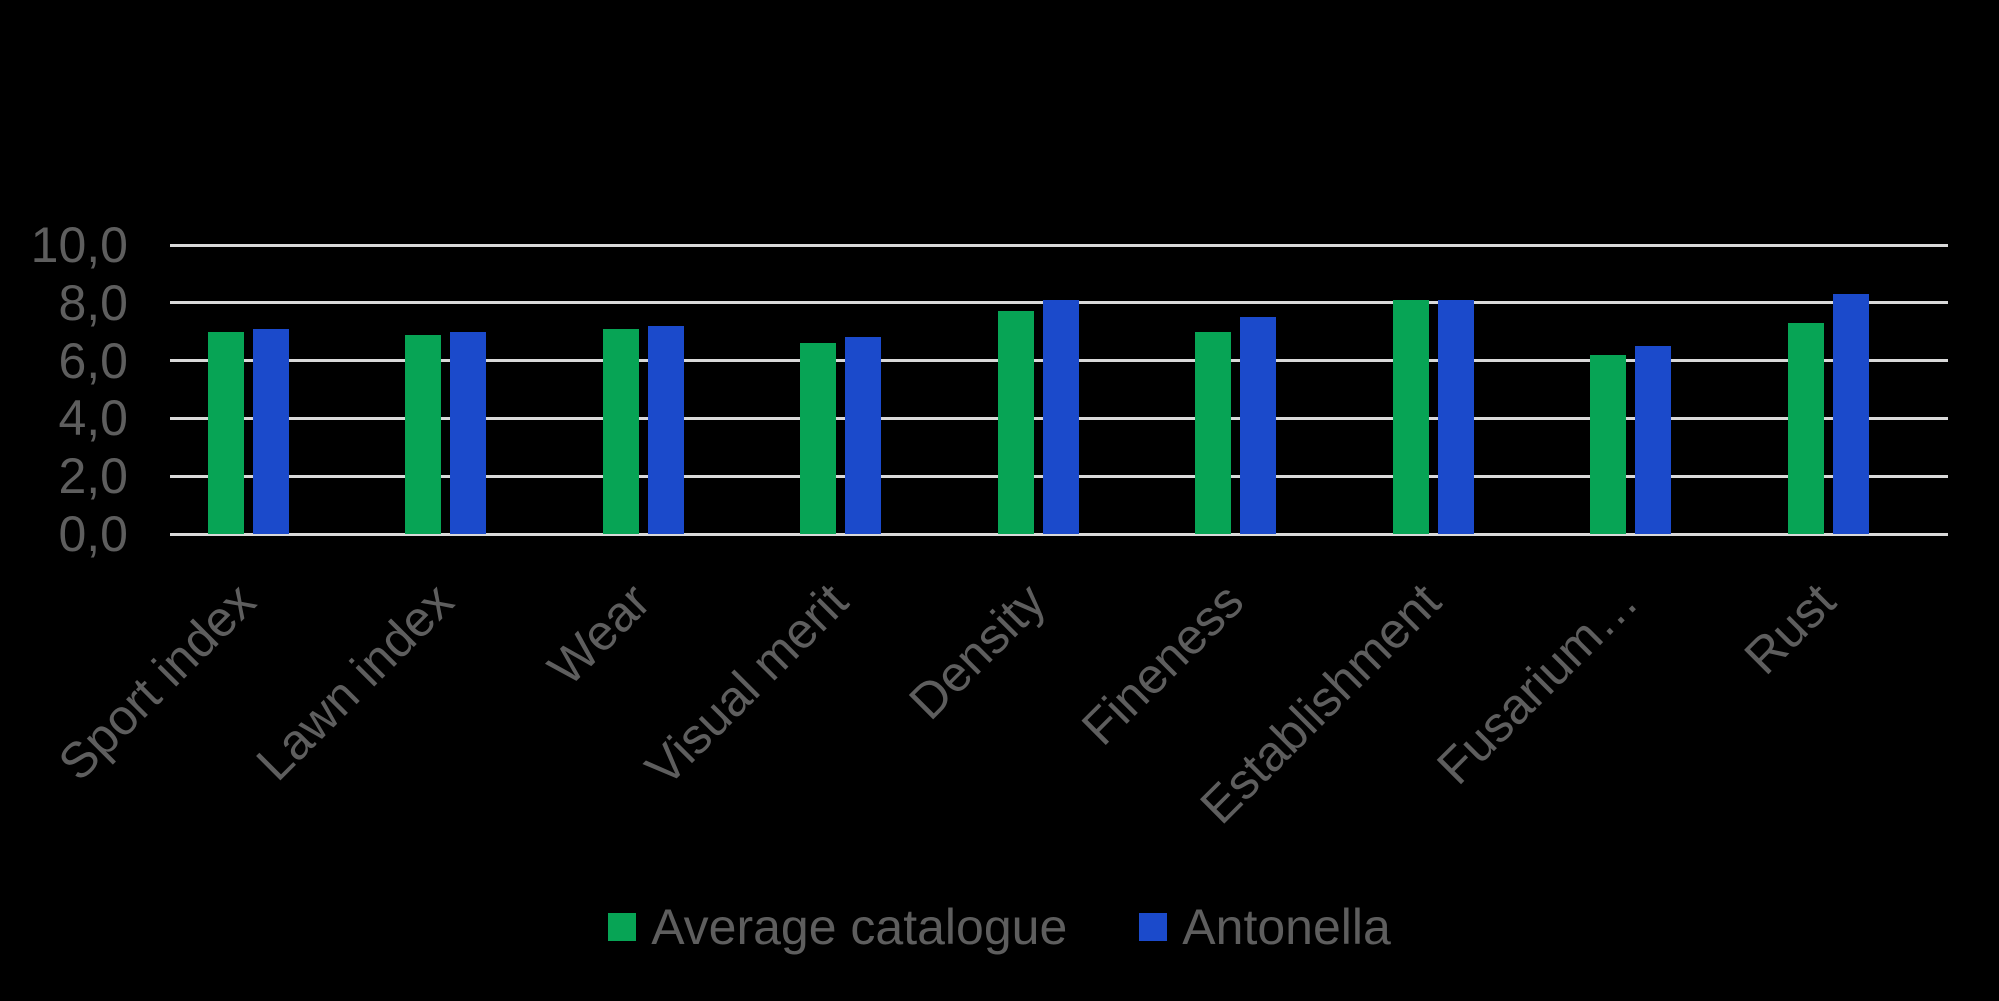  I want to click on y-tick-label: 2,0, so click(93, 476).